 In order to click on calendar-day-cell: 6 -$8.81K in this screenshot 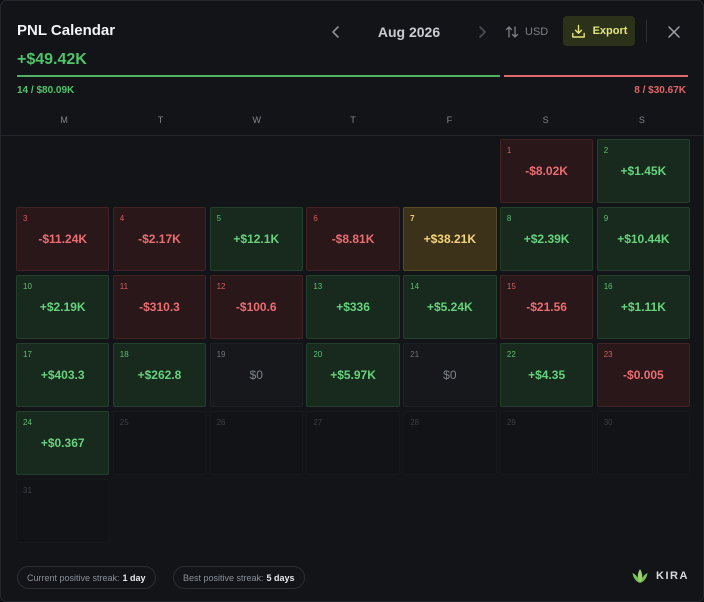, I will do `click(353, 239)`.